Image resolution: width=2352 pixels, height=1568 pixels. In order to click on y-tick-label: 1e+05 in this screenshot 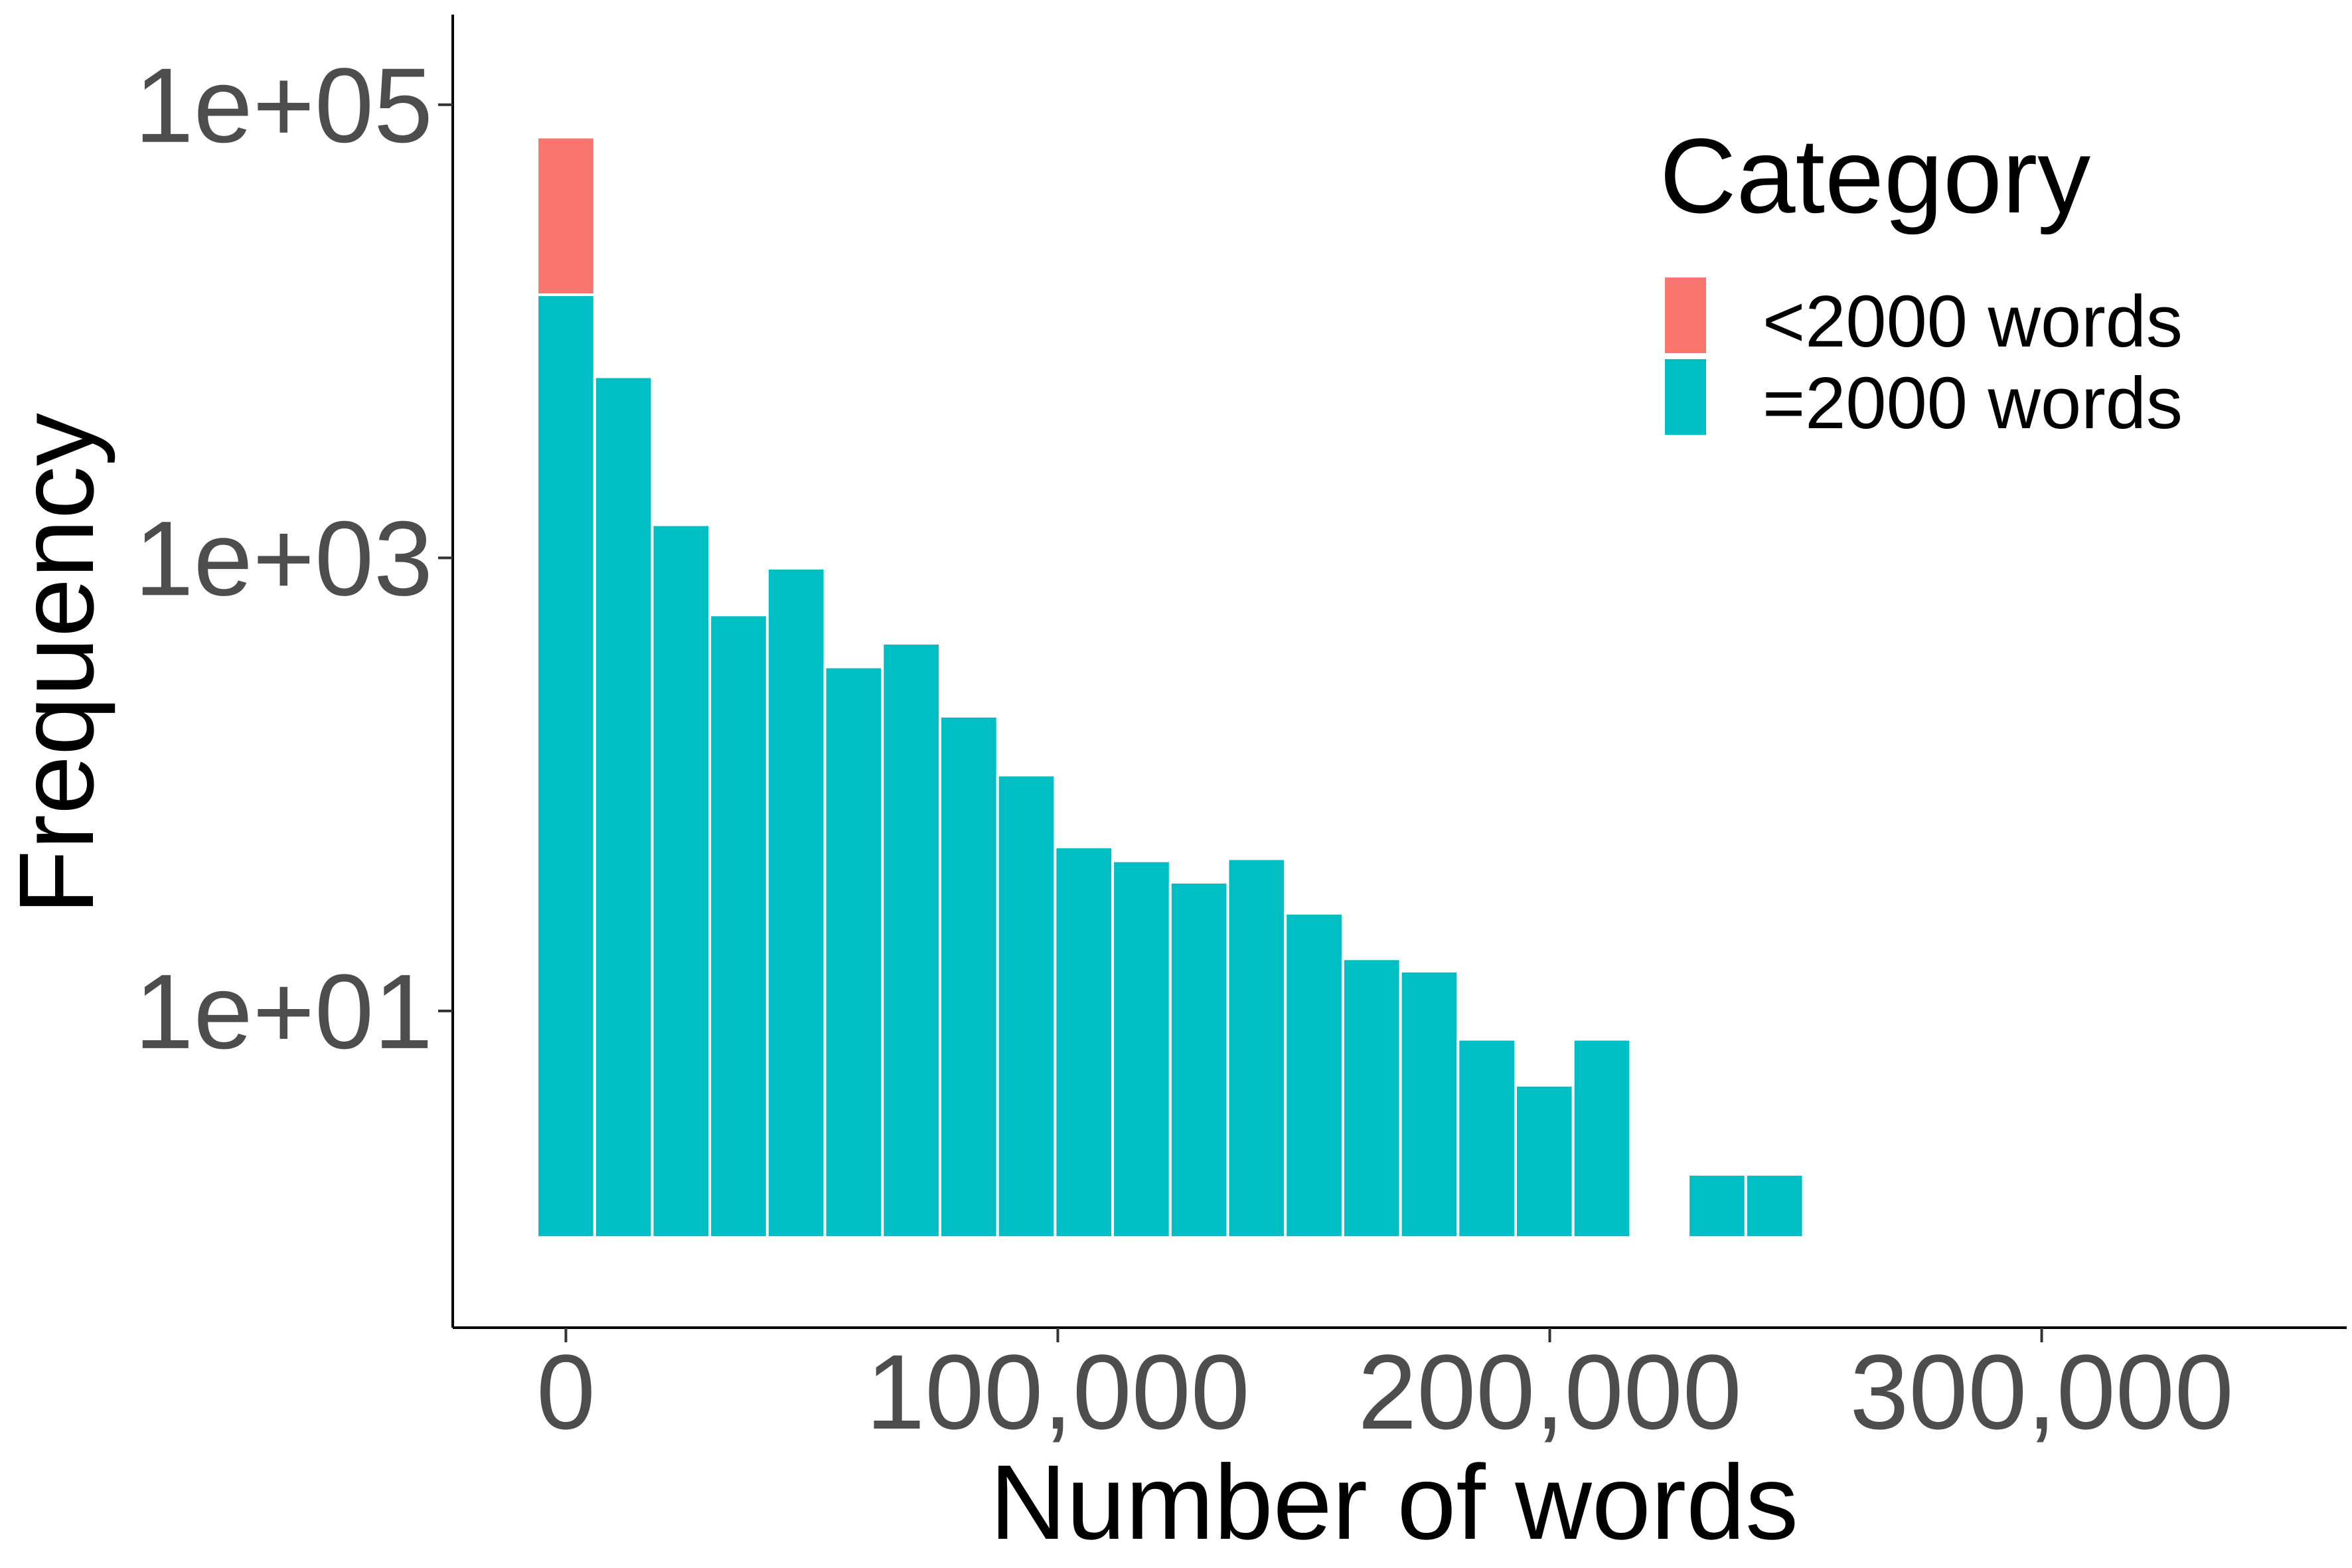, I will do `click(284, 106)`.